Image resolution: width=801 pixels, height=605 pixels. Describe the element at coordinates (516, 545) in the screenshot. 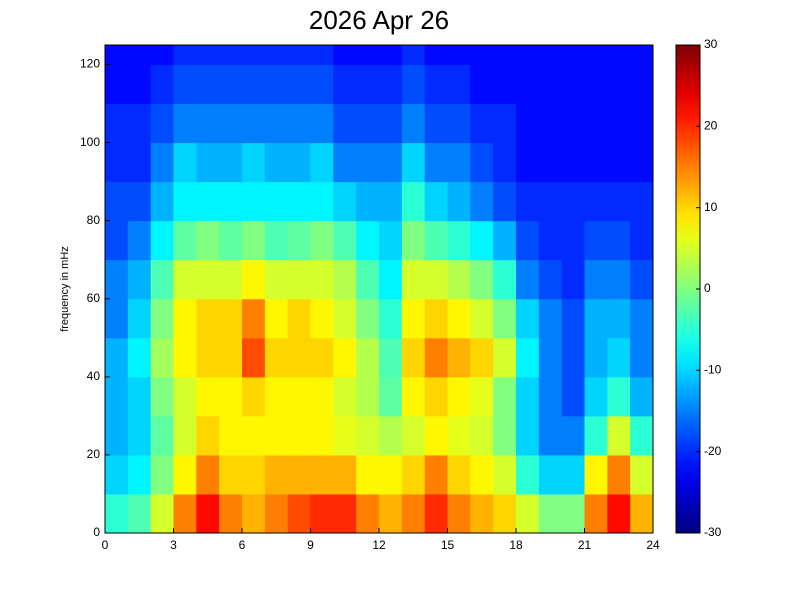

I see `x-tick-label: 18` at that location.